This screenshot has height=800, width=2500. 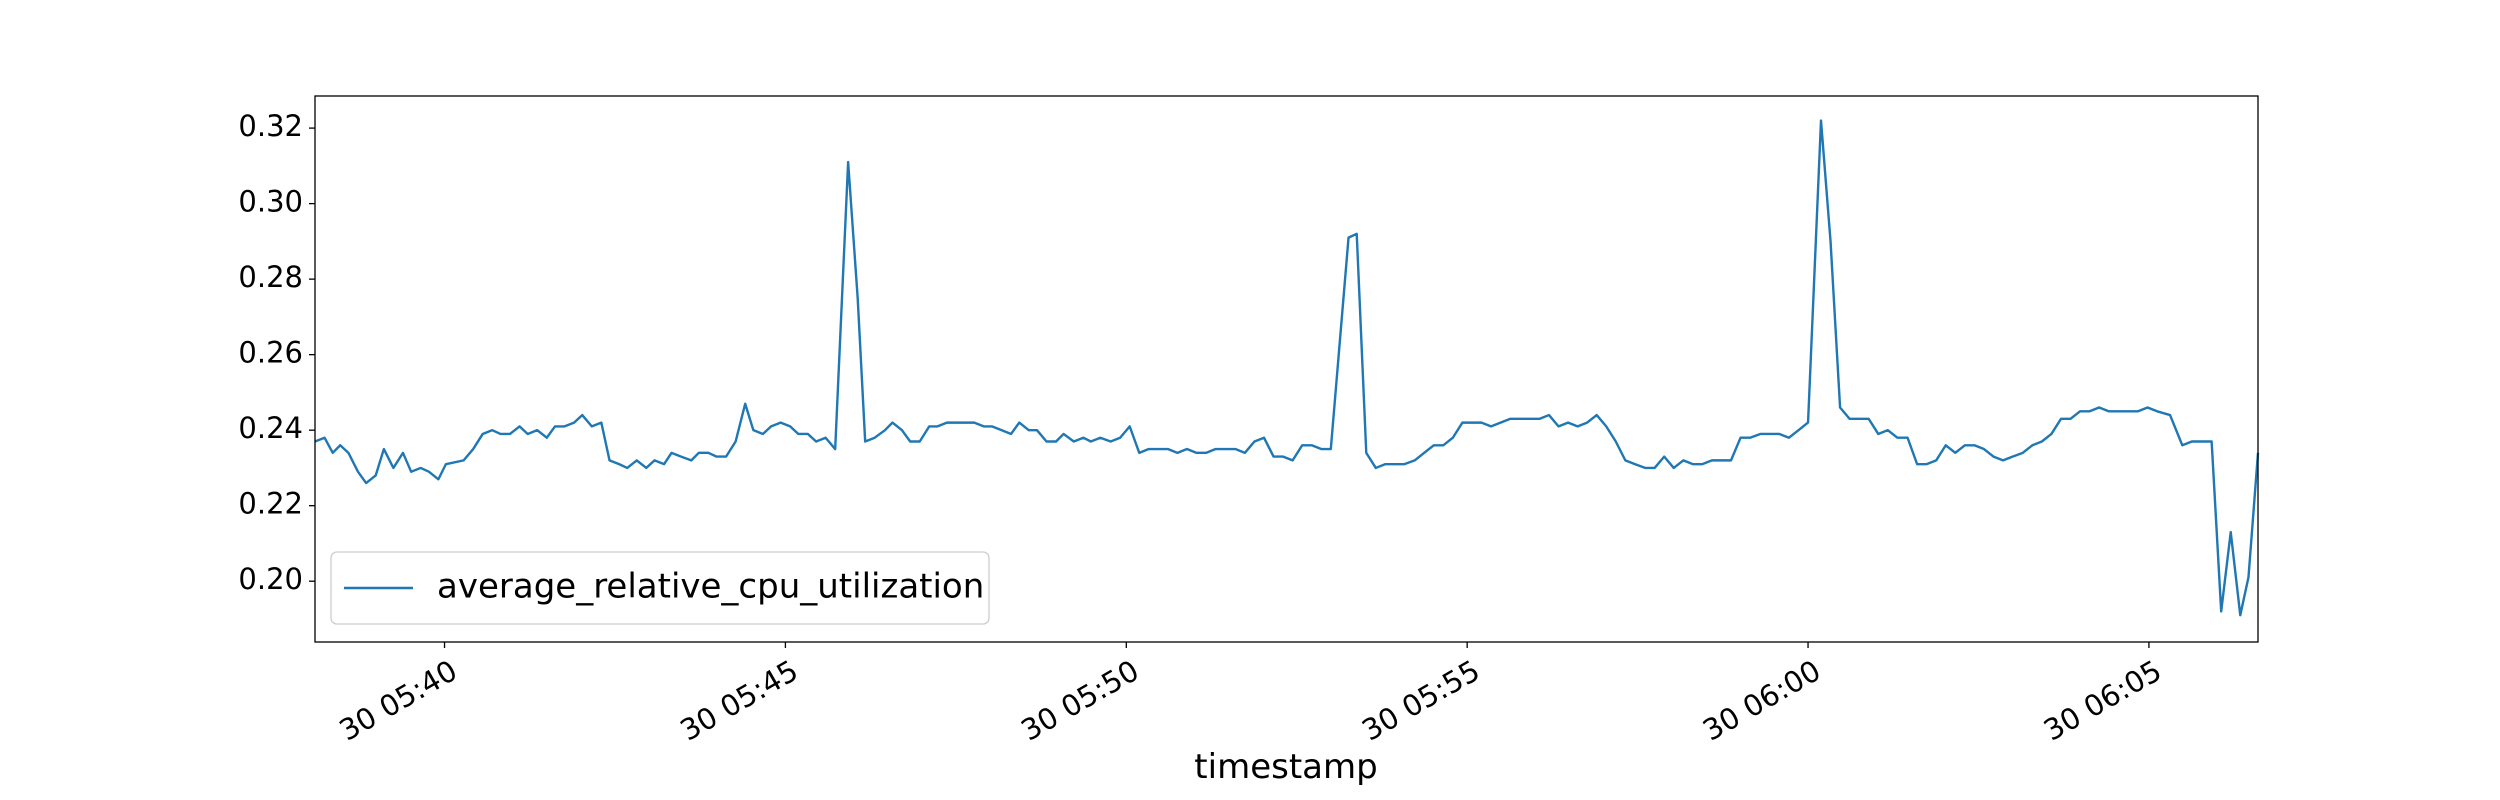 I want to click on y-tick-label: 0.22, so click(x=270, y=504).